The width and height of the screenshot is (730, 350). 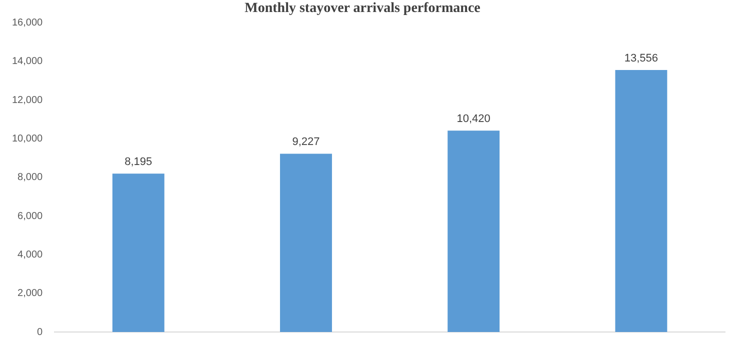 I want to click on y-tick-label: 6,000, so click(x=31, y=216).